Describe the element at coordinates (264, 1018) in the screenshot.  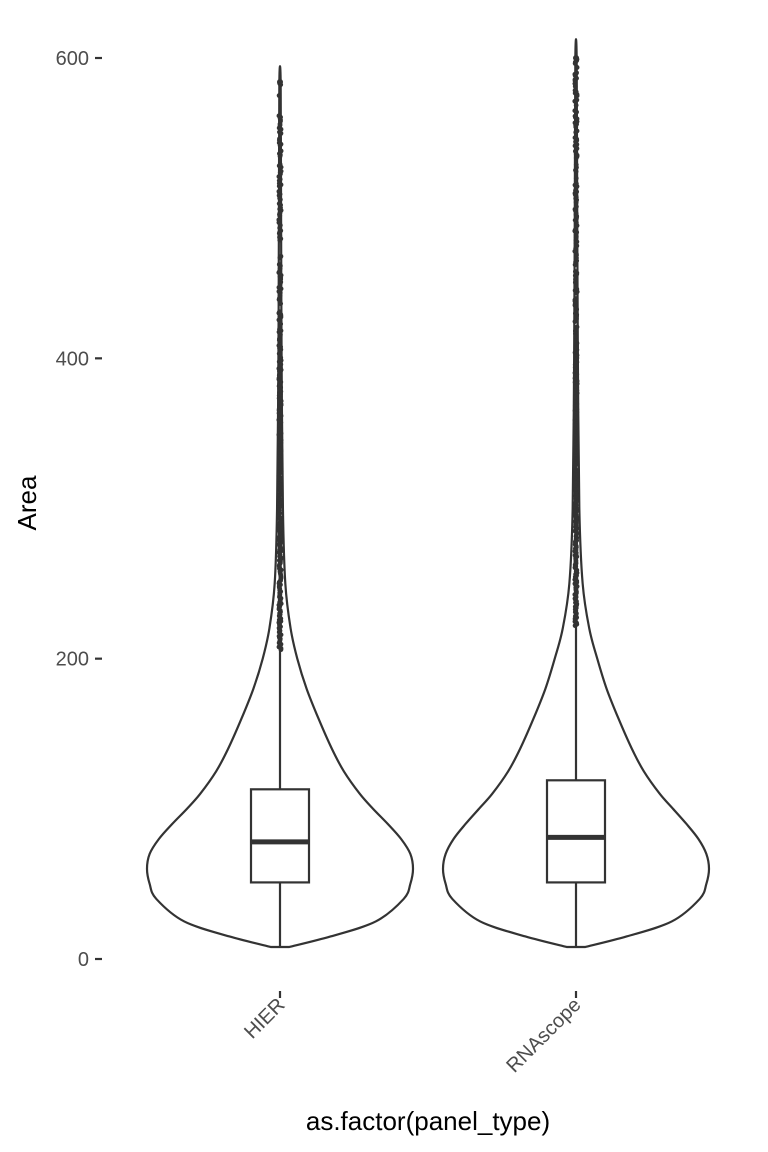
I see `x-tick-label: HIER` at that location.